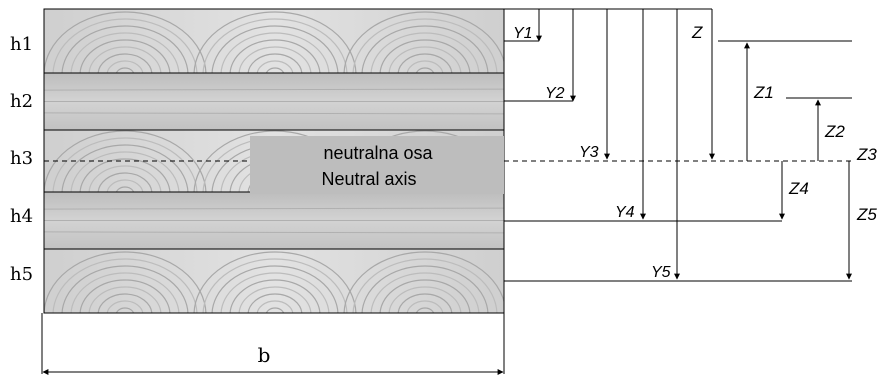 The image size is (883, 376). Describe the element at coordinates (661, 272) in the screenshot. I see `y5-label: Y5` at that location.